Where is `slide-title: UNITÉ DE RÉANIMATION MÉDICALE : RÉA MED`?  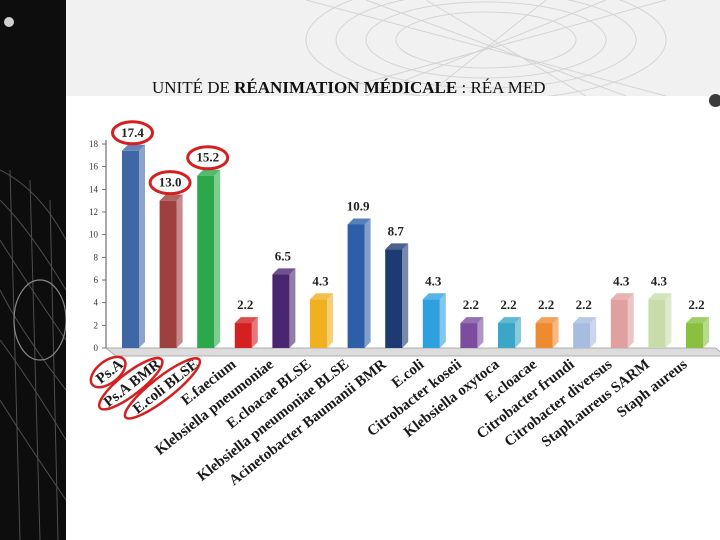
slide-title: UNITÉ DE RÉANIMATION MÉDICALE : RÉA MED is located at coordinates (349, 88).